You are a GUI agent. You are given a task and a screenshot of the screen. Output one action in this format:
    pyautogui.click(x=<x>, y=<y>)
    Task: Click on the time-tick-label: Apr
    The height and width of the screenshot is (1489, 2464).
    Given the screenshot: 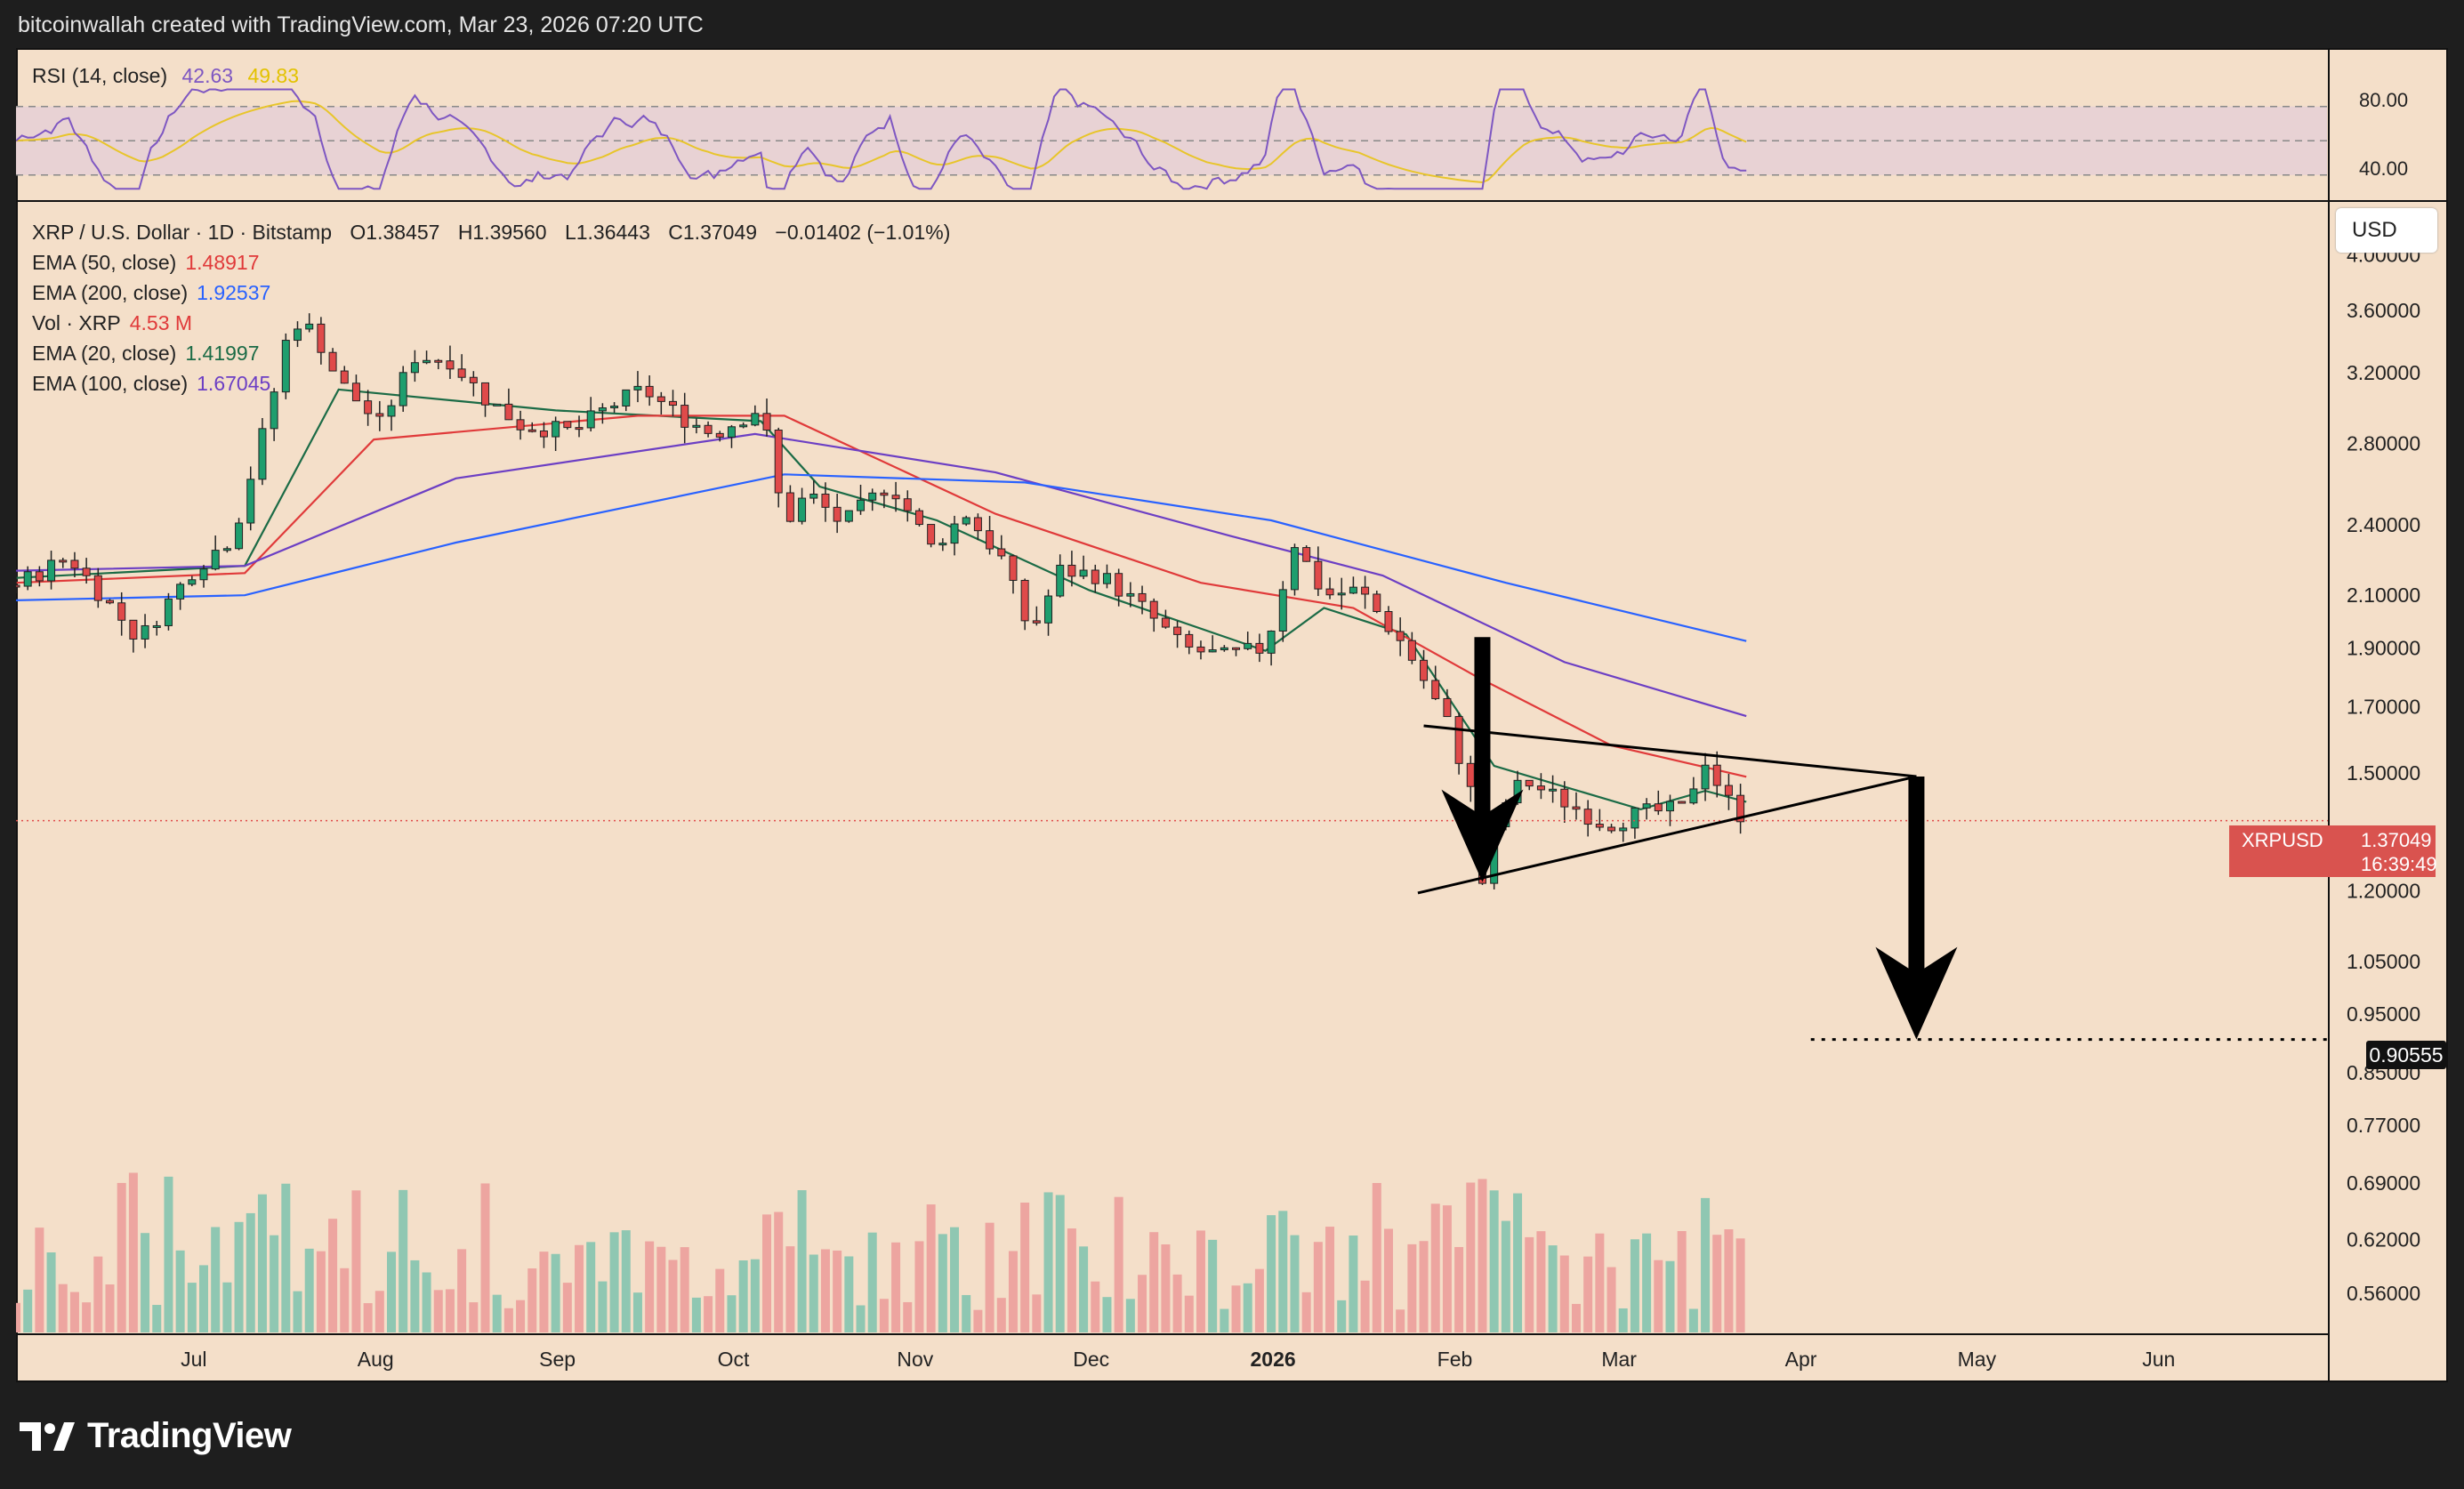 What is the action you would take?
    pyautogui.click(x=1801, y=1359)
    